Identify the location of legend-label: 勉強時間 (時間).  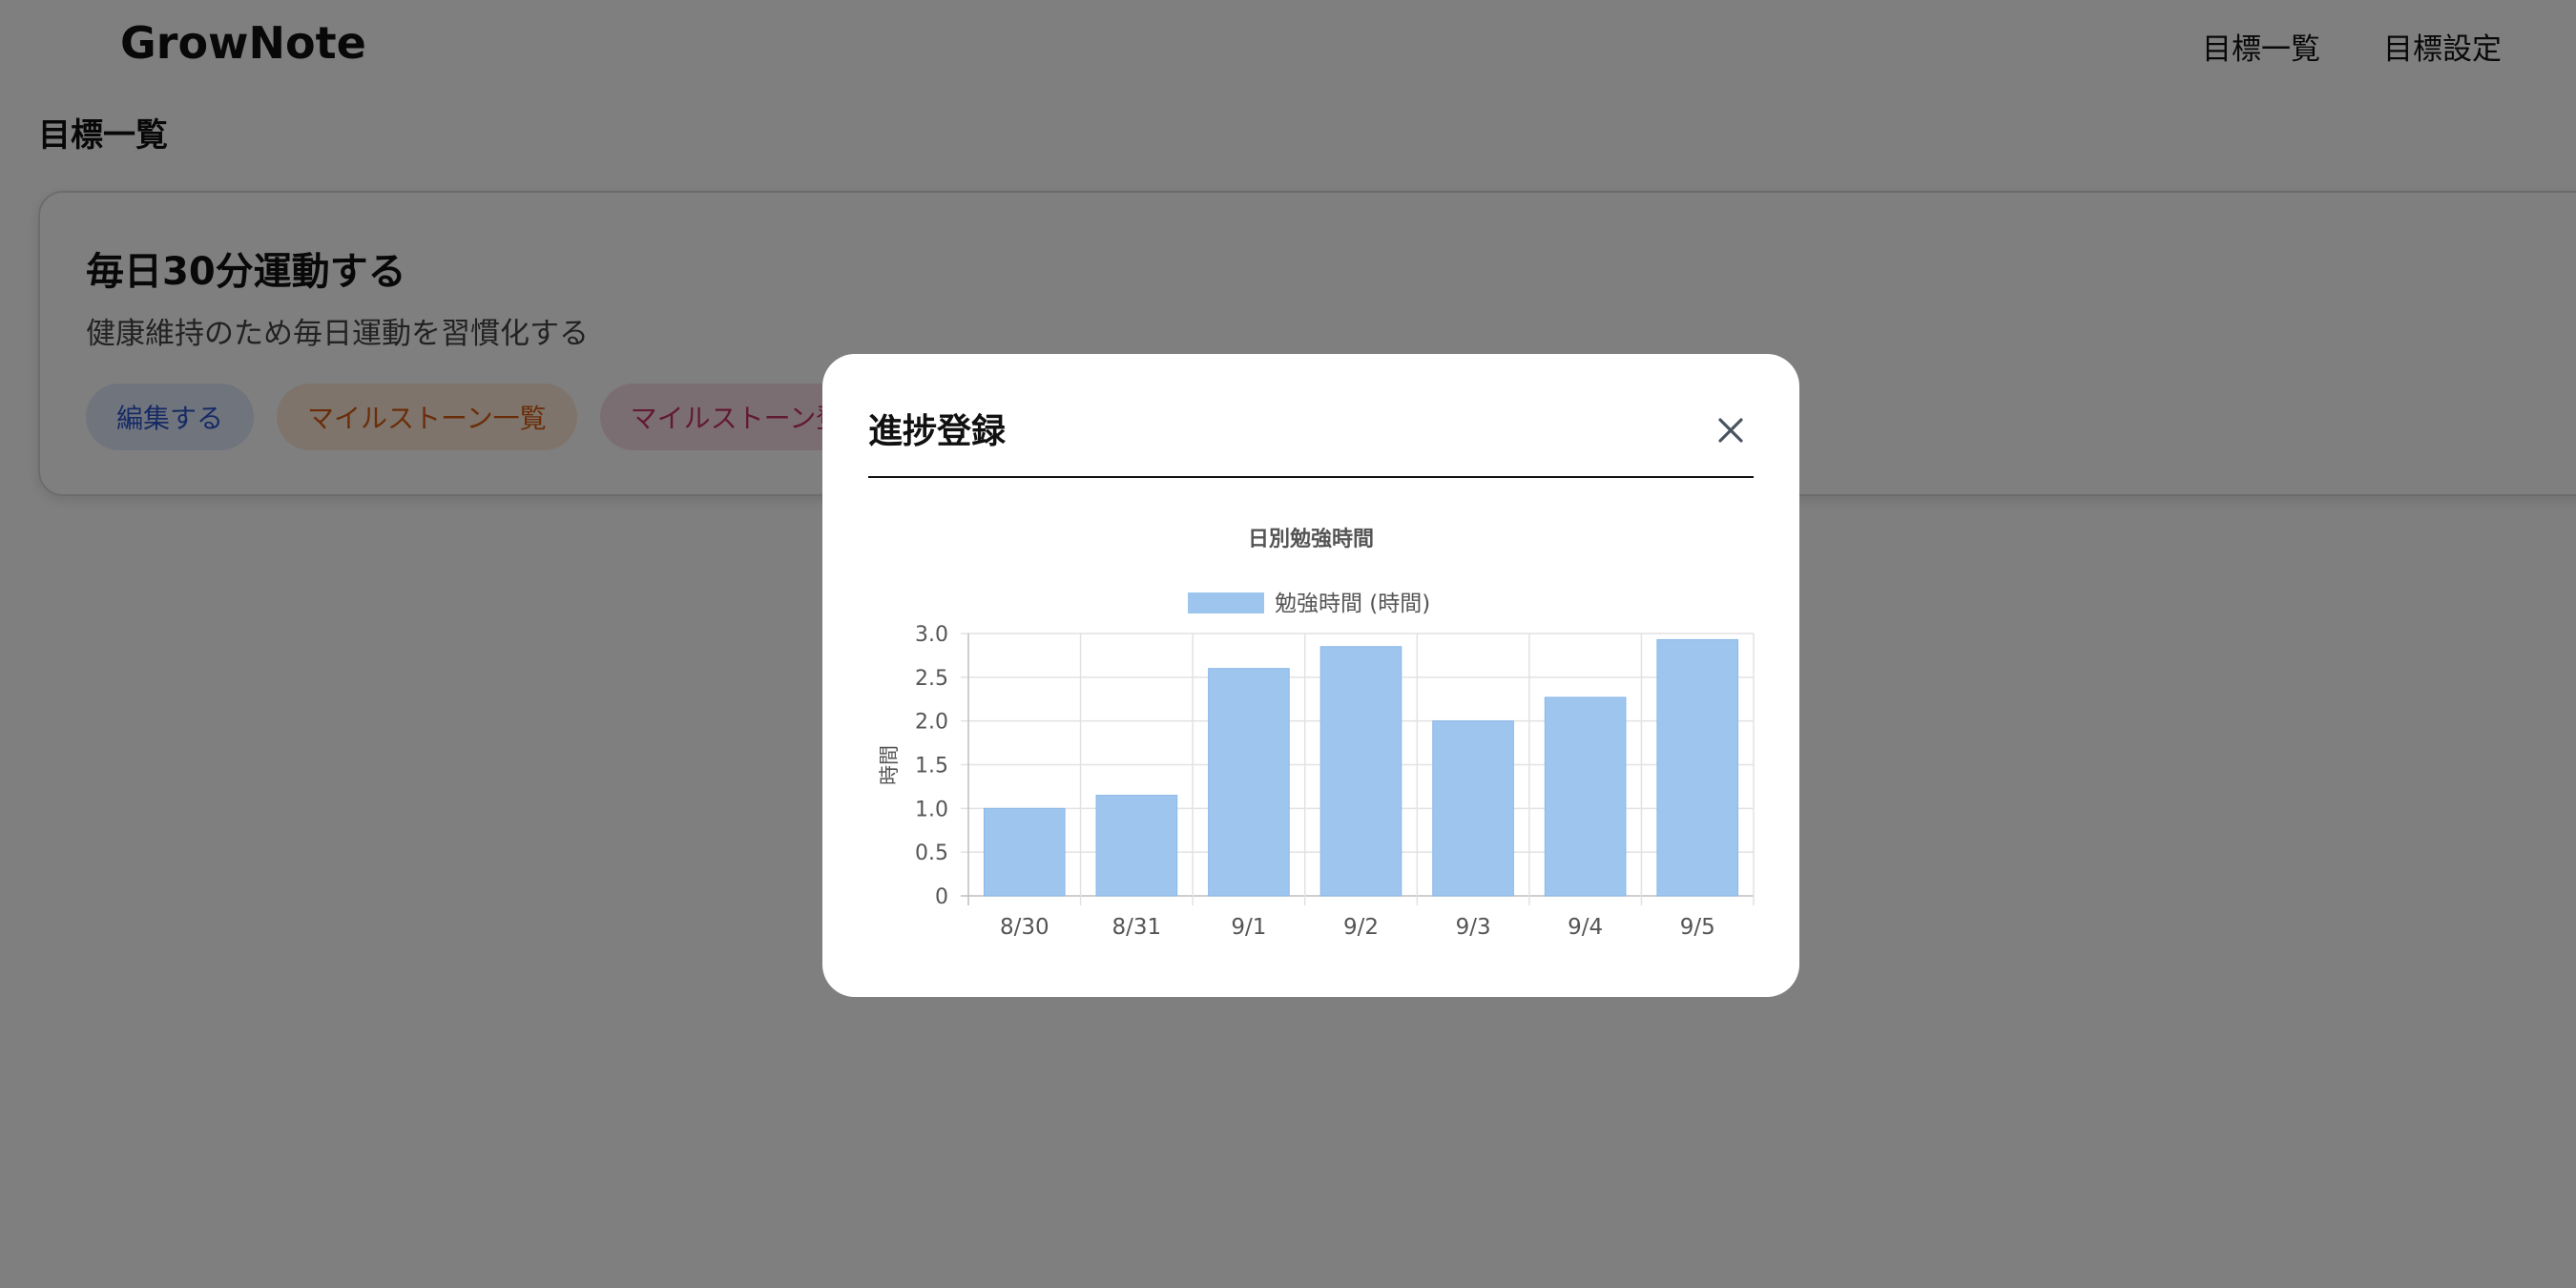
(1352, 604).